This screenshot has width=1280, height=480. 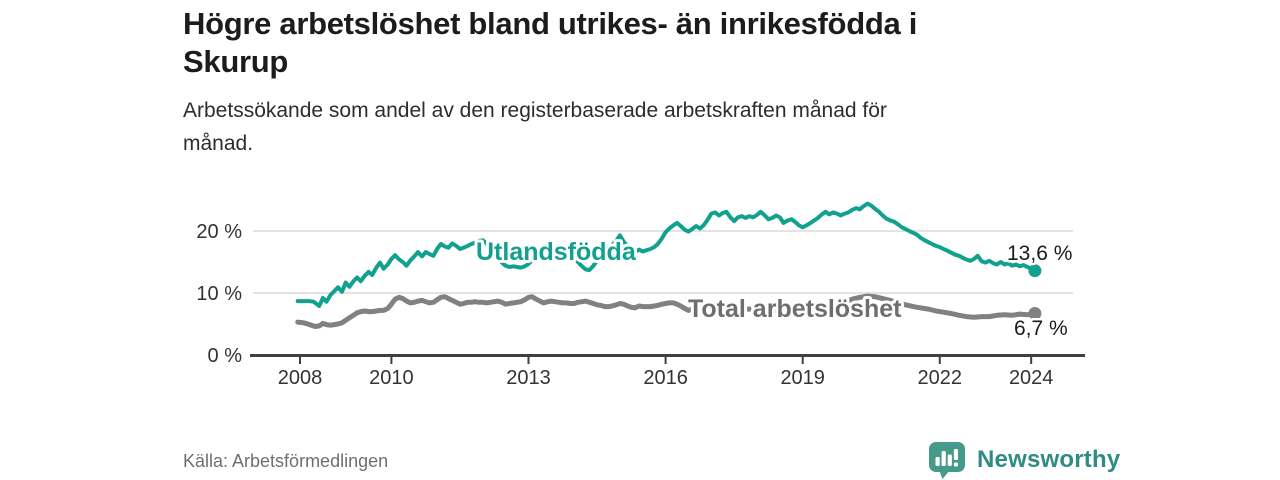 What do you see at coordinates (795, 309) in the screenshot?
I see `series-label-total: Total arbetslöshet` at bounding box center [795, 309].